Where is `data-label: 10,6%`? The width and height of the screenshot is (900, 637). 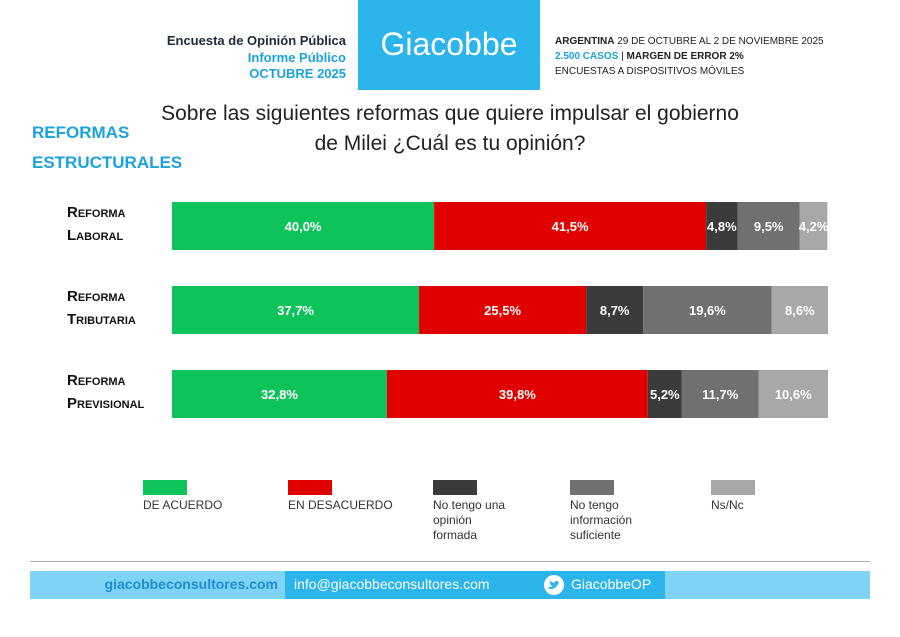 data-label: 10,6% is located at coordinates (793, 394).